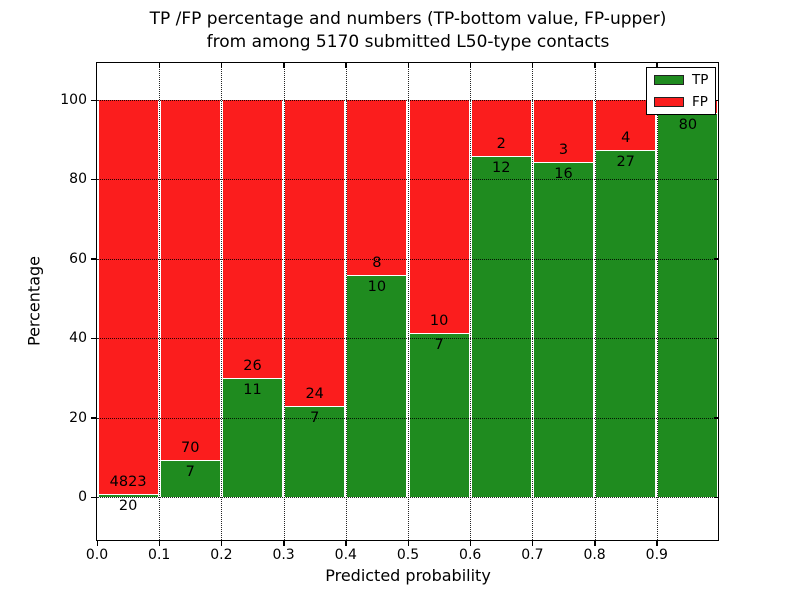 The image size is (800, 600). Describe the element at coordinates (563, 173) in the screenshot. I see `tp-count-label: 16` at that location.